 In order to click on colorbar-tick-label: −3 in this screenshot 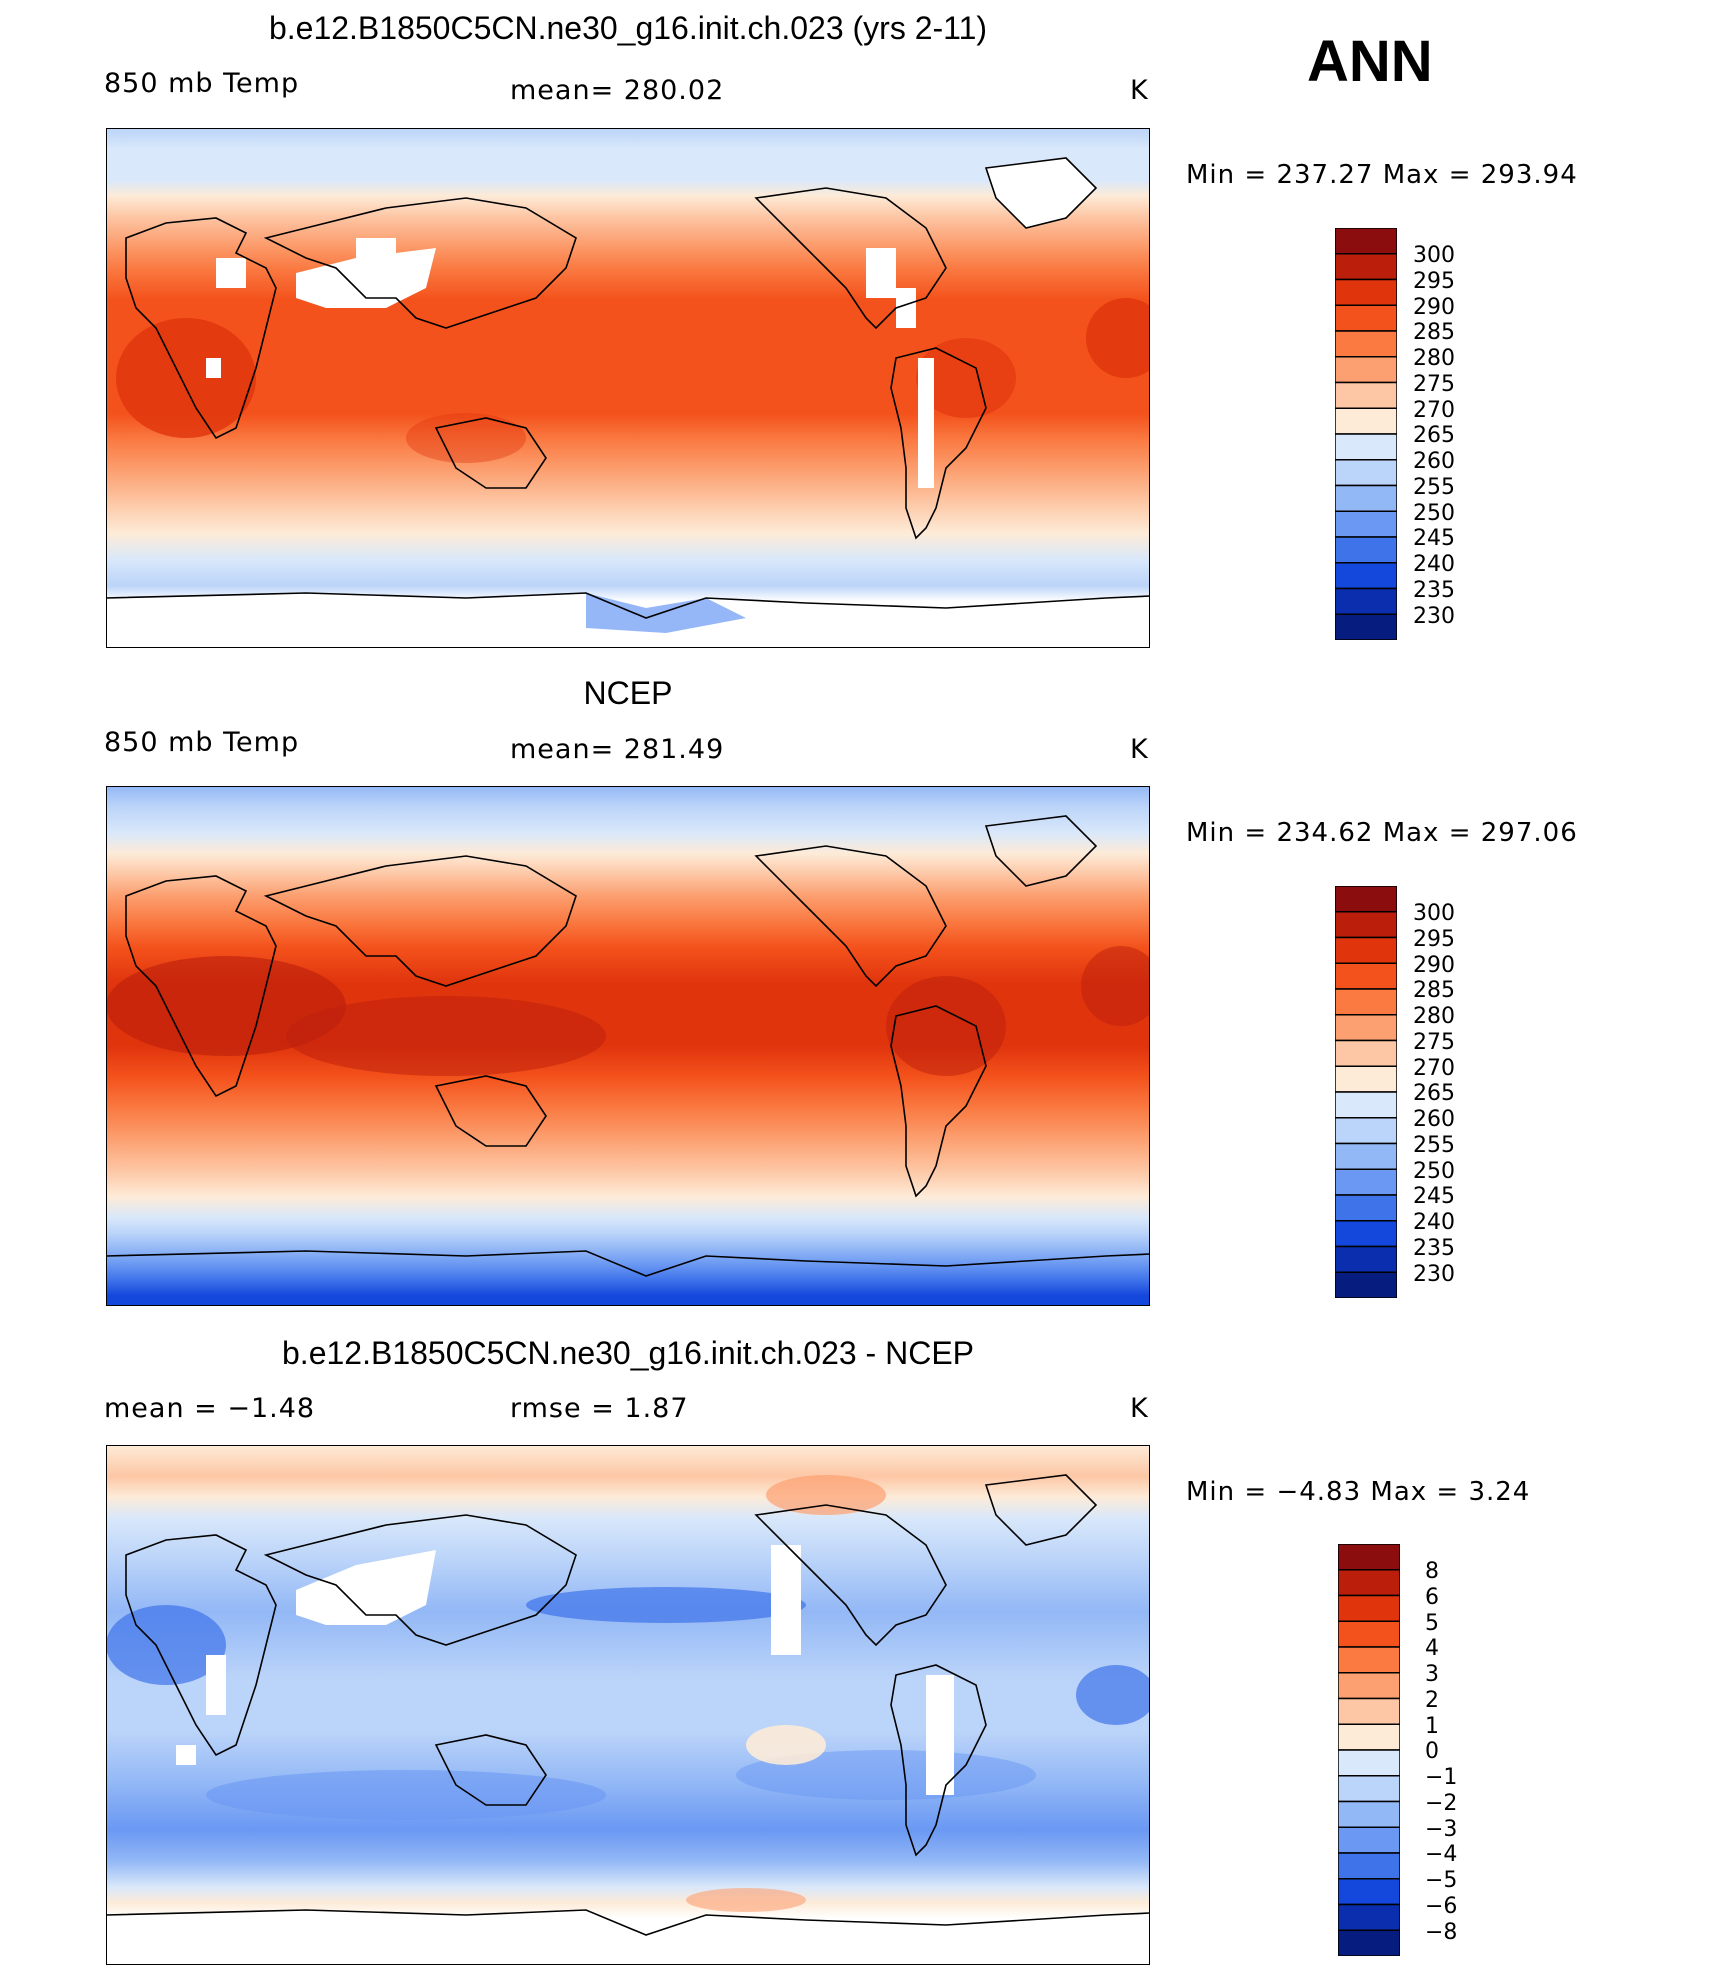, I will do `click(1441, 1829)`.